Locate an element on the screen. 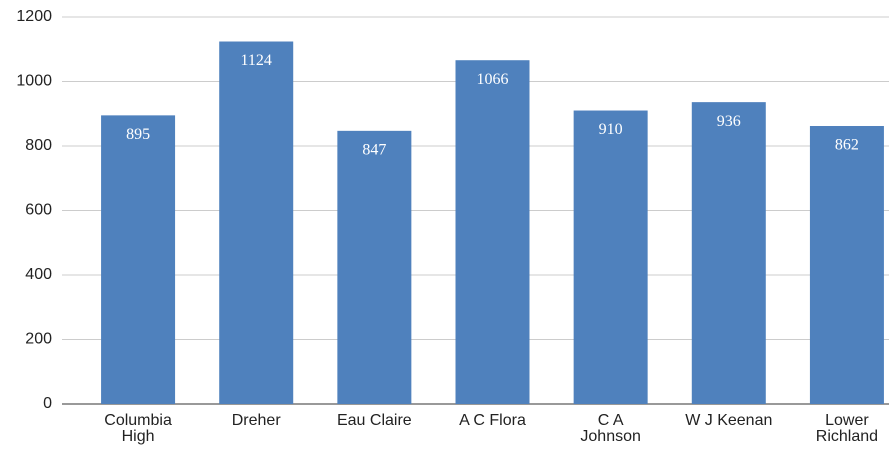  x-tick-label: Lower Richland is located at coordinates (847, 428).